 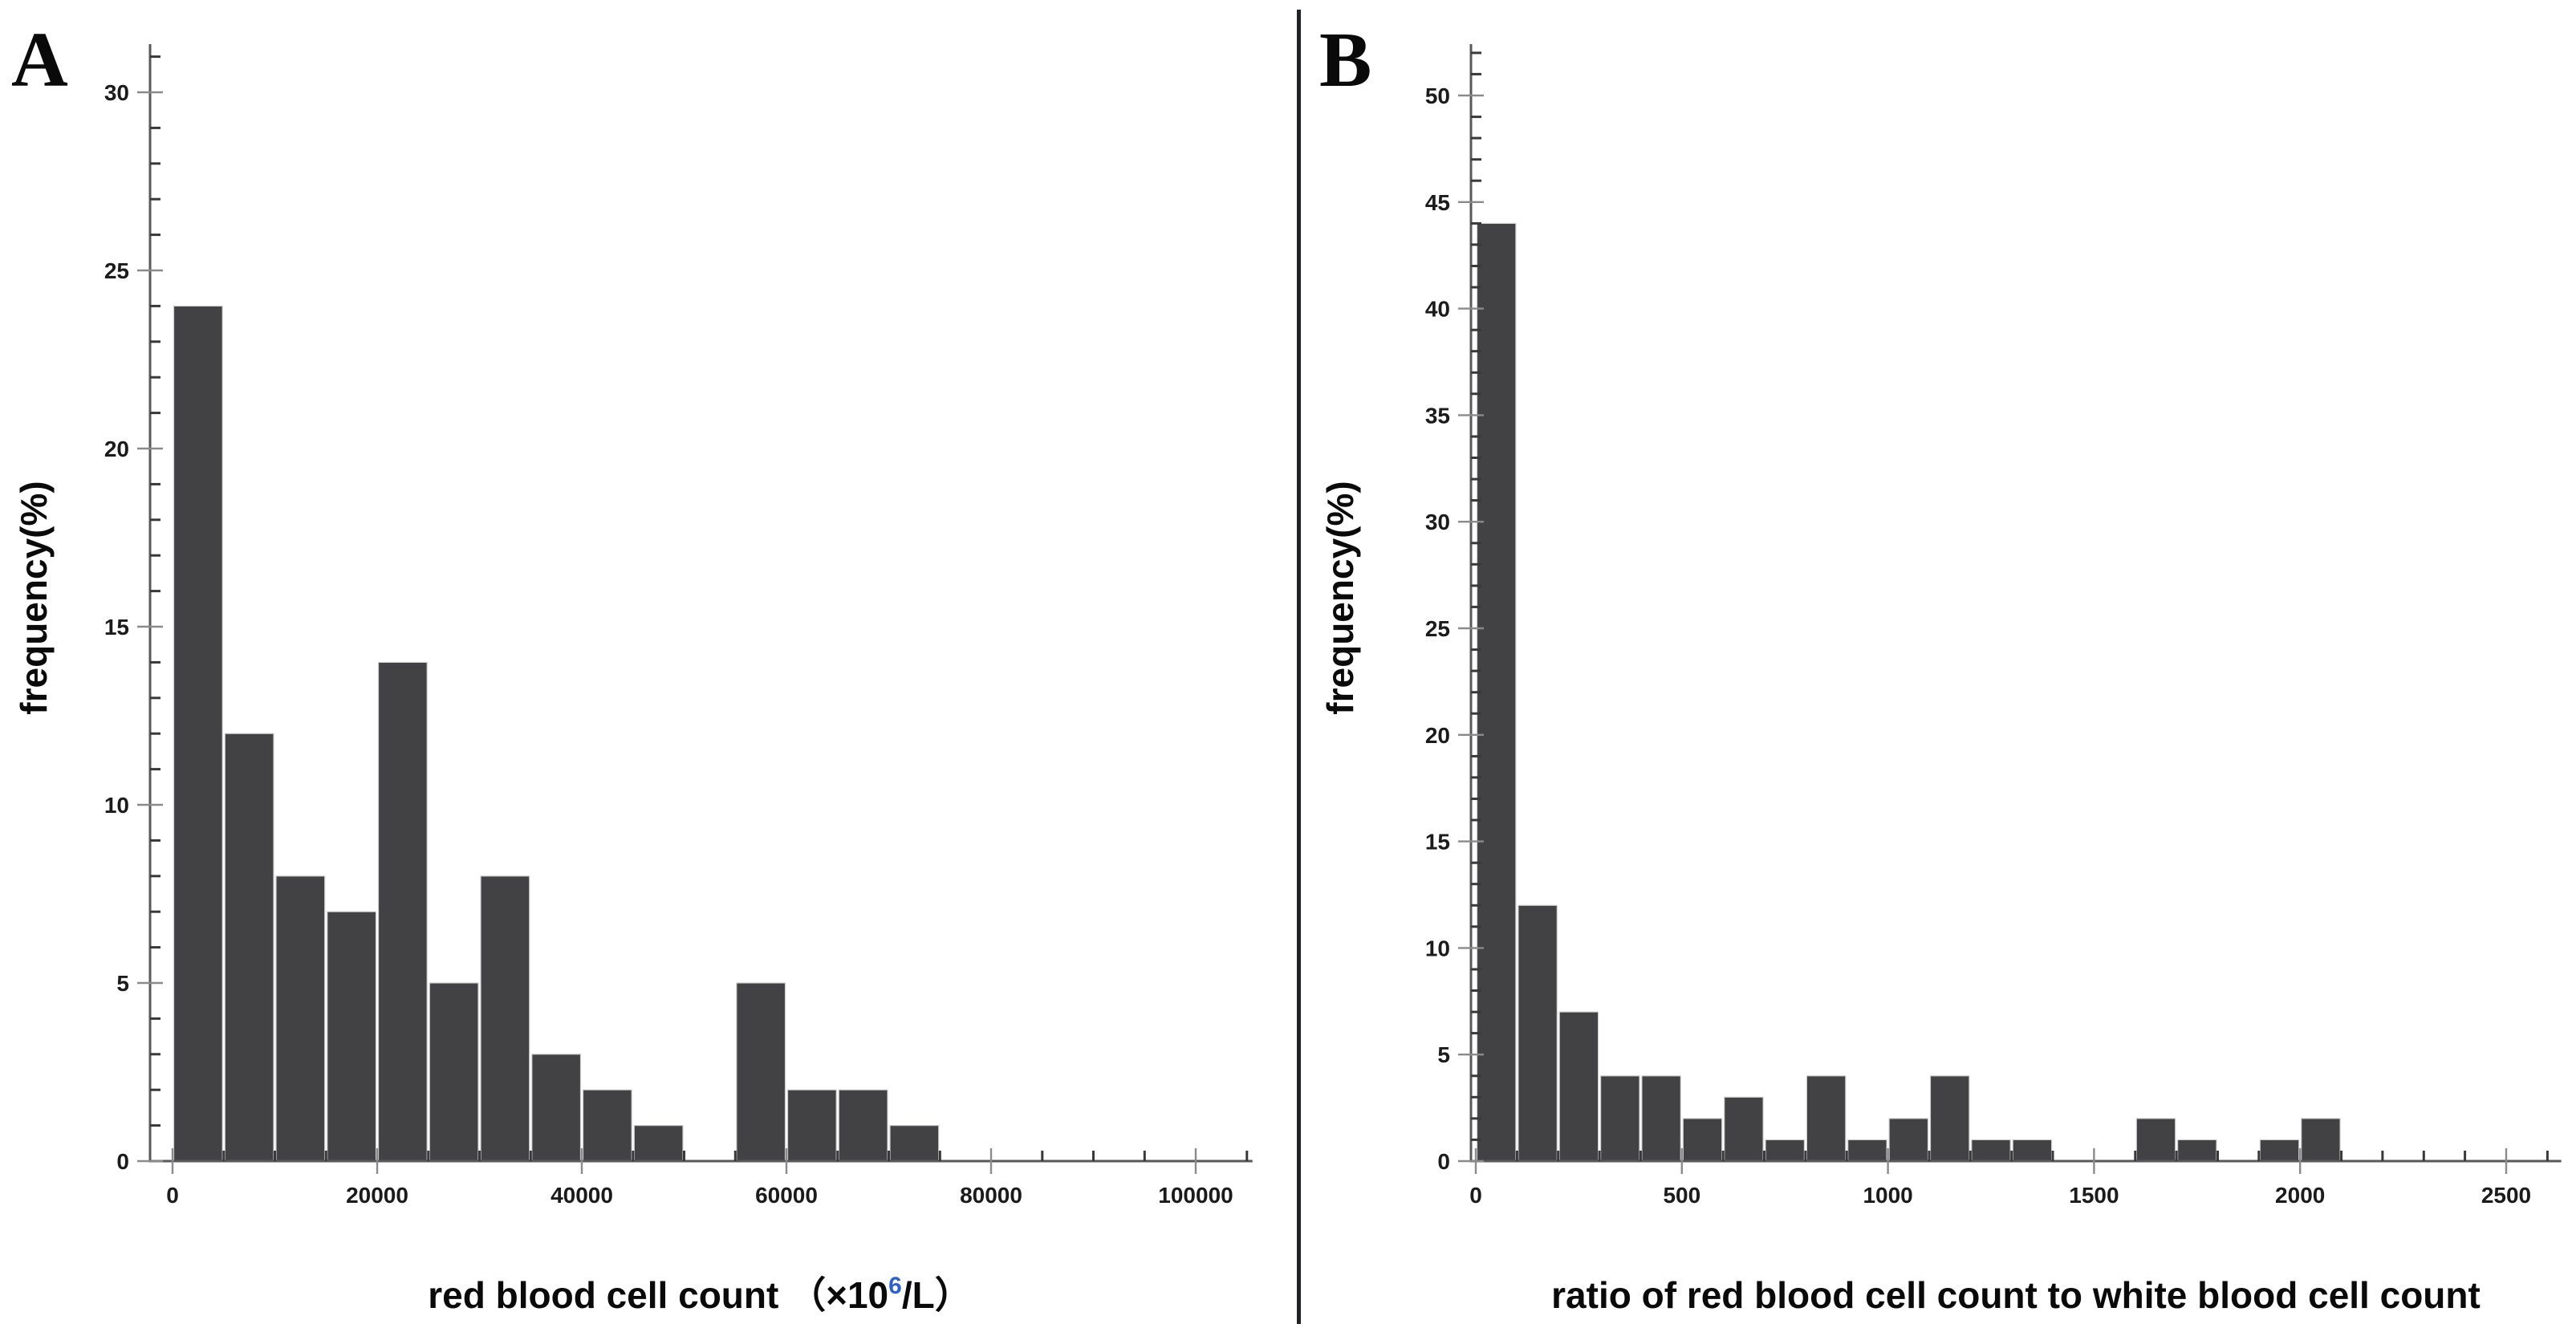 What do you see at coordinates (1437, 95) in the screenshot?
I see `y-tick-label: 50` at bounding box center [1437, 95].